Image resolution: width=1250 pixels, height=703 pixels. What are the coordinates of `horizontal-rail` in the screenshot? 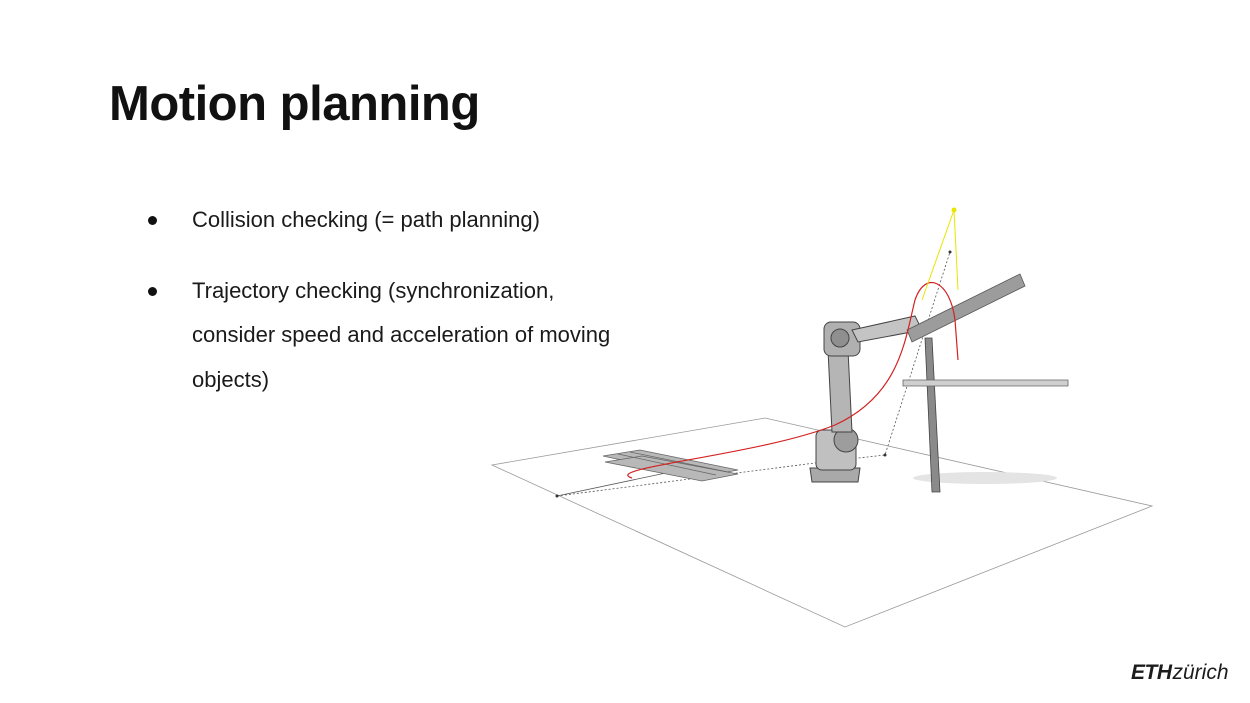 It's located at (985, 383).